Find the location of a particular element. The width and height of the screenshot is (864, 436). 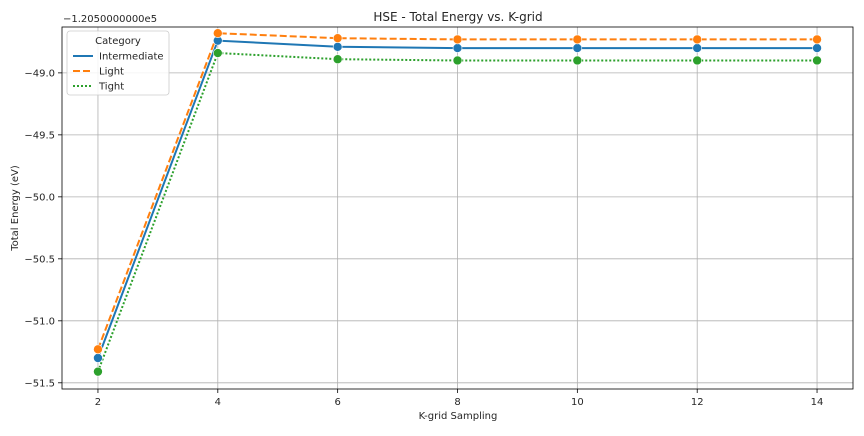

x-tick-label: 14 is located at coordinates (817, 402).